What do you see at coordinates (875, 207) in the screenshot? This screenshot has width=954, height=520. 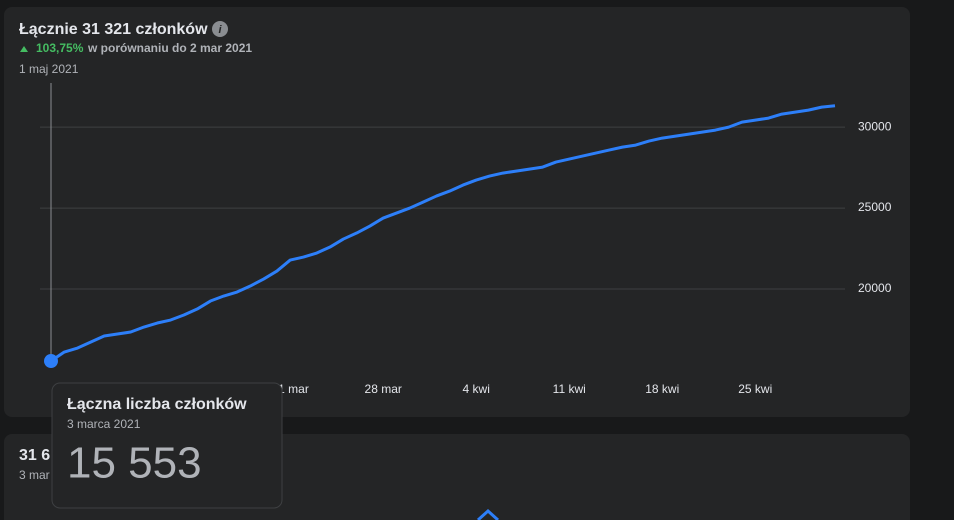 I see `y-tick-label: 25000` at bounding box center [875, 207].